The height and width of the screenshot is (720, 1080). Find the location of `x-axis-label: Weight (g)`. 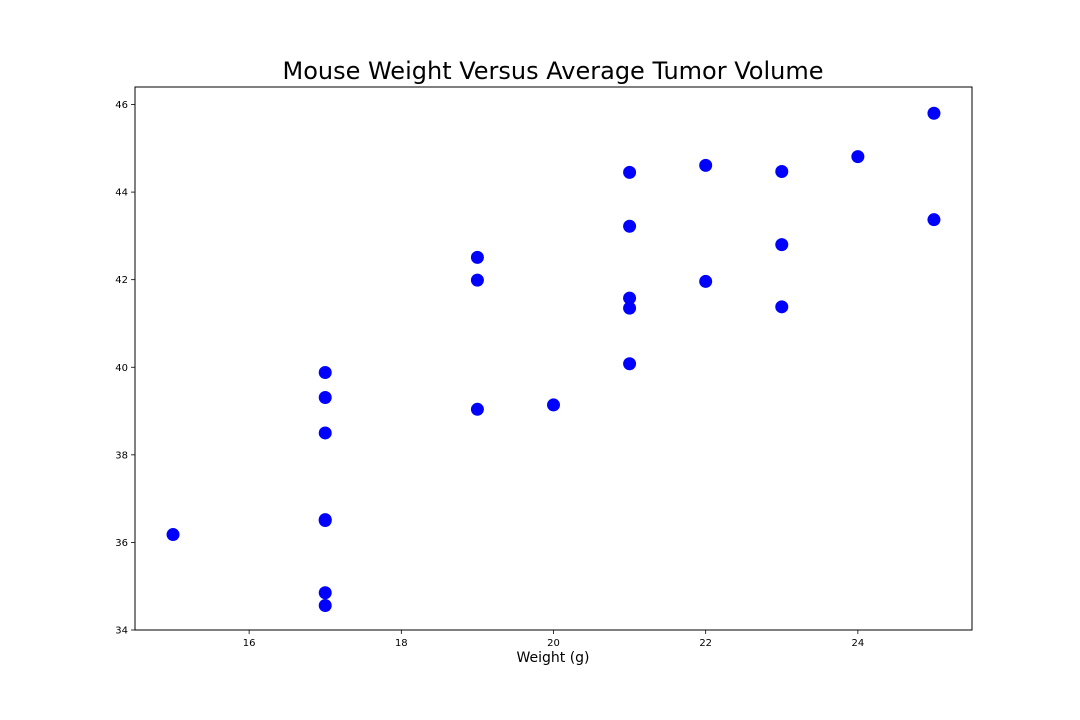

x-axis-label: Weight (g) is located at coordinates (552, 658).